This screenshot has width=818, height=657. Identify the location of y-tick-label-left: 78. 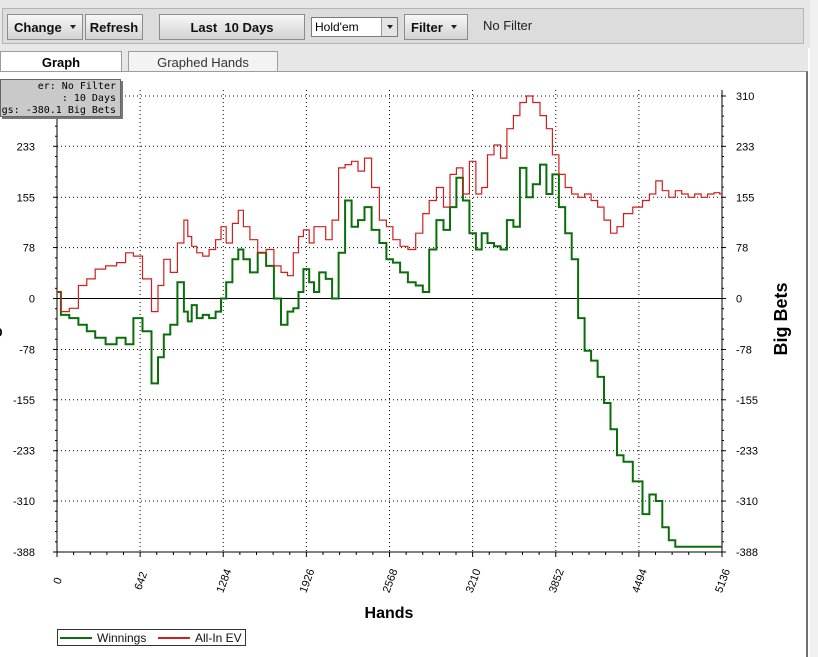
(29, 249).